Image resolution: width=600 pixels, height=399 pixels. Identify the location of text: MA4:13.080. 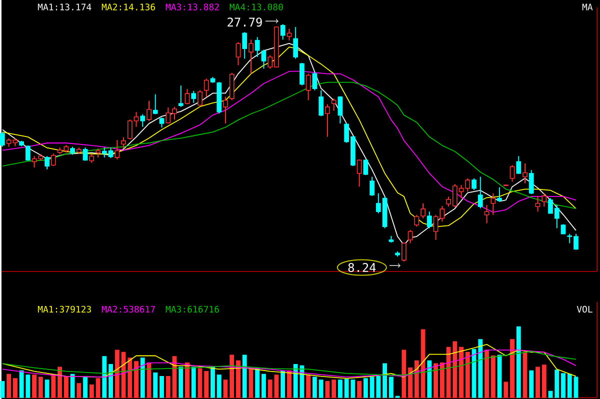
(256, 7).